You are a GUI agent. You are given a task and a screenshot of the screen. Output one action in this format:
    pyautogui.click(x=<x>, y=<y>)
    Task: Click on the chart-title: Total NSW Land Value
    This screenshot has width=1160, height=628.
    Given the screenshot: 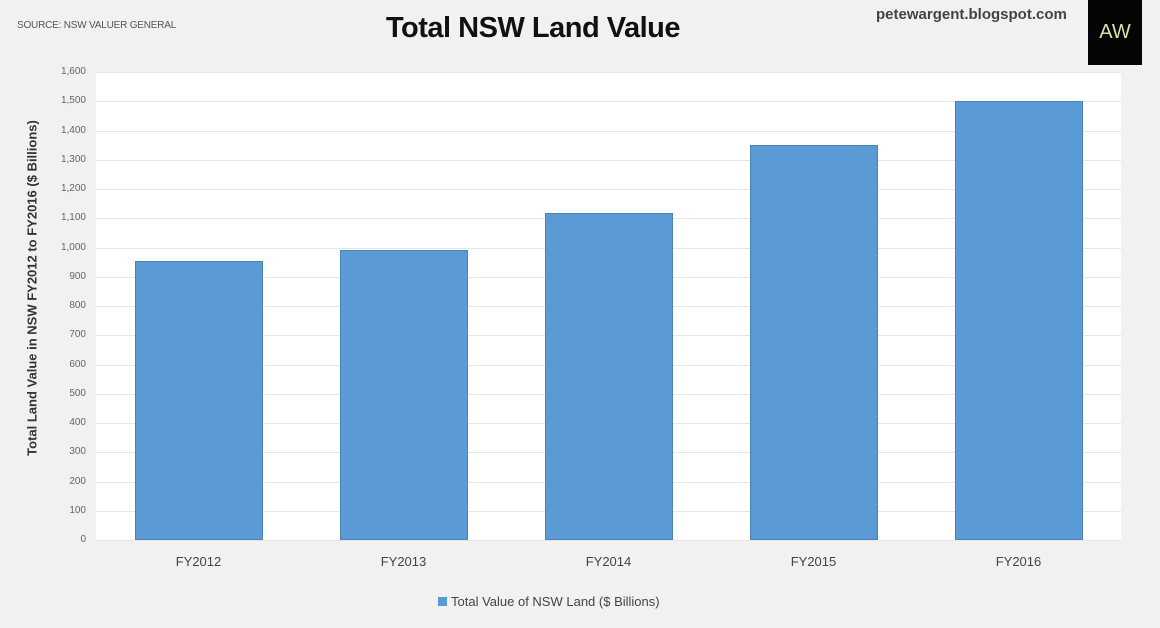 What is the action you would take?
    pyautogui.click(x=533, y=28)
    